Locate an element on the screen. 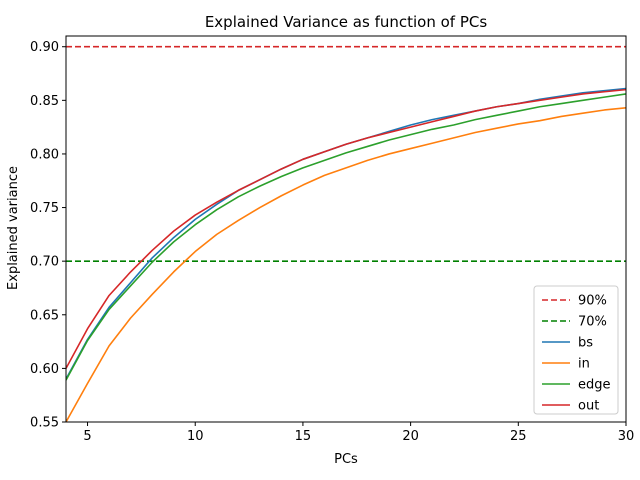 This screenshot has height=480, width=640. legend-label-70pct: 70% is located at coordinates (592, 322).